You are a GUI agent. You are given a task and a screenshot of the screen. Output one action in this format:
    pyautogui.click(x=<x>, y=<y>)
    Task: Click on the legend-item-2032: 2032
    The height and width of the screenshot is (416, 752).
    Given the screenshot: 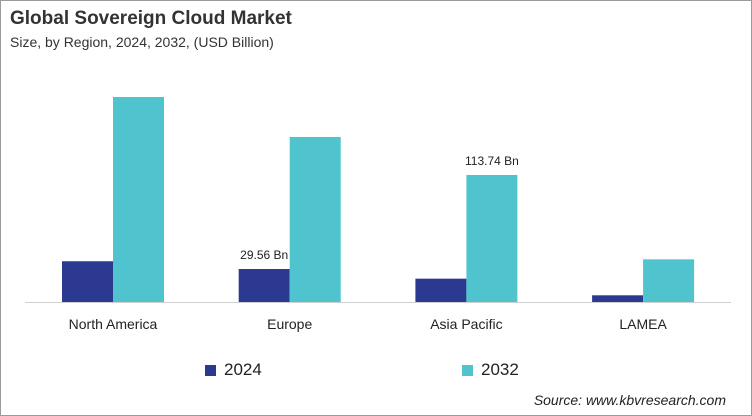 What is the action you would take?
    pyautogui.click(x=490, y=370)
    